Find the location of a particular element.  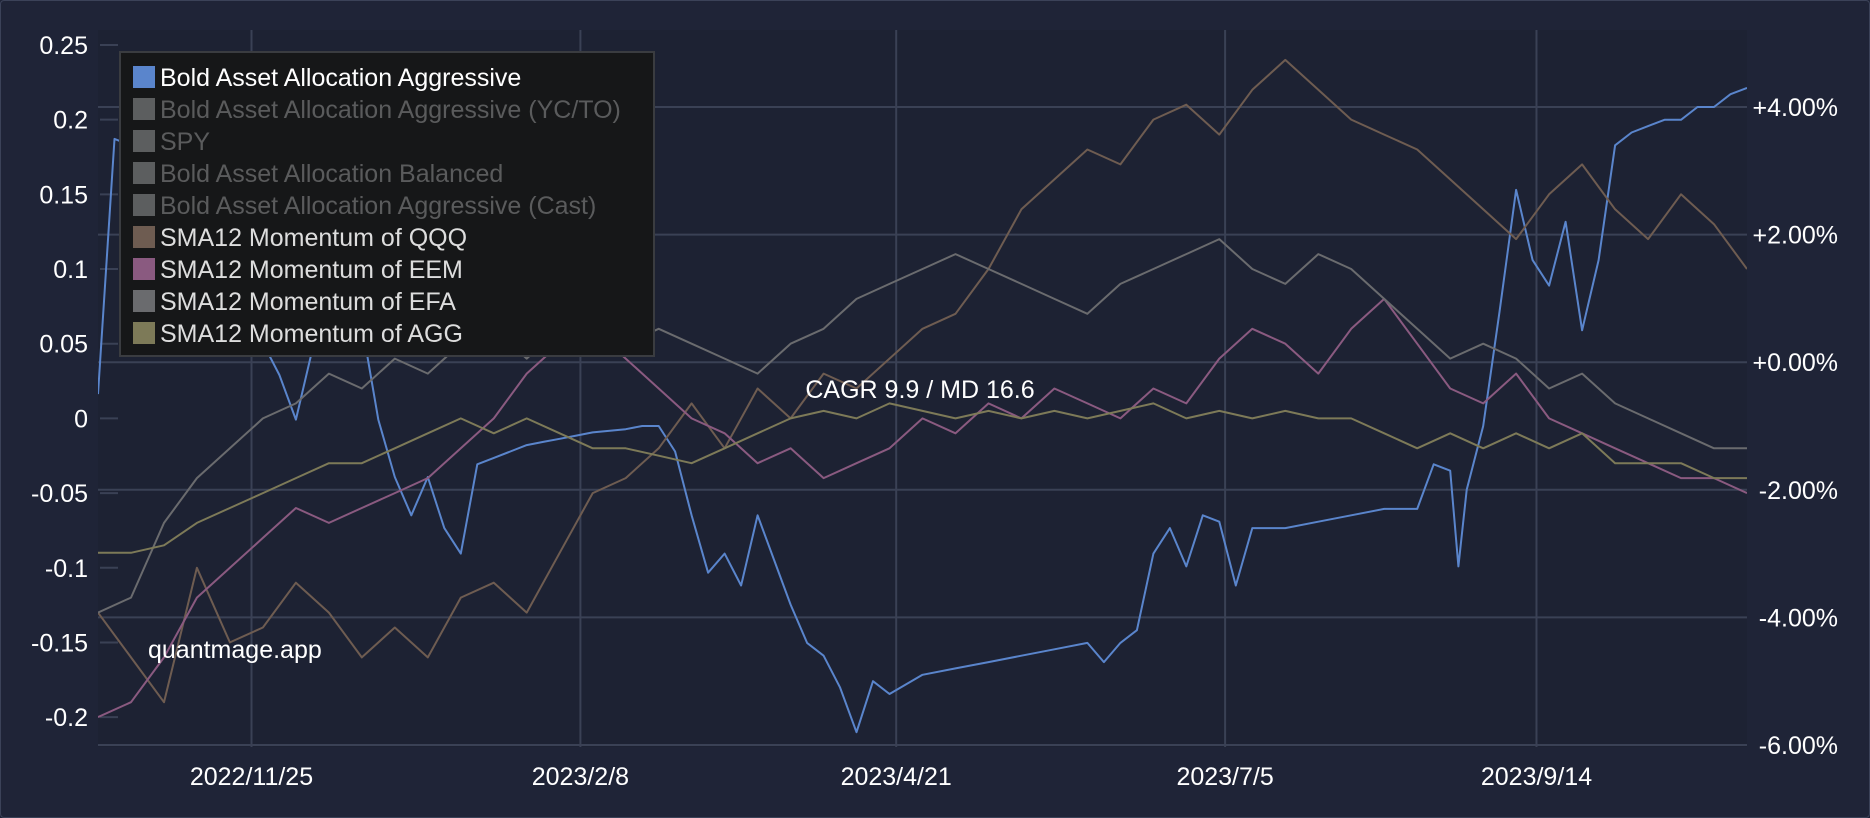

x-tick-label: 2023/9/14 is located at coordinates (1536, 777).